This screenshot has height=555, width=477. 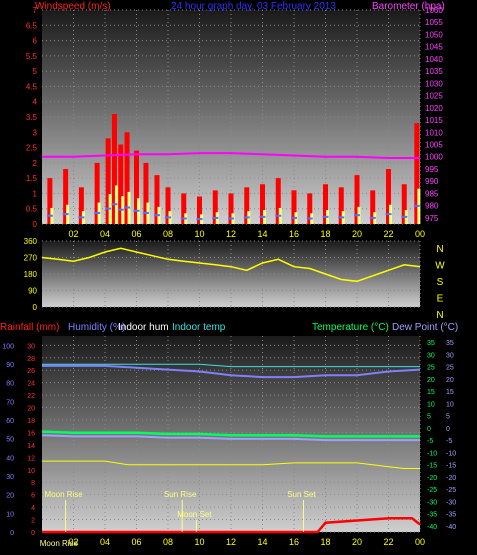 What do you see at coordinates (432, 206) in the screenshot?
I see `barometer-tick-label: 980` at bounding box center [432, 206].